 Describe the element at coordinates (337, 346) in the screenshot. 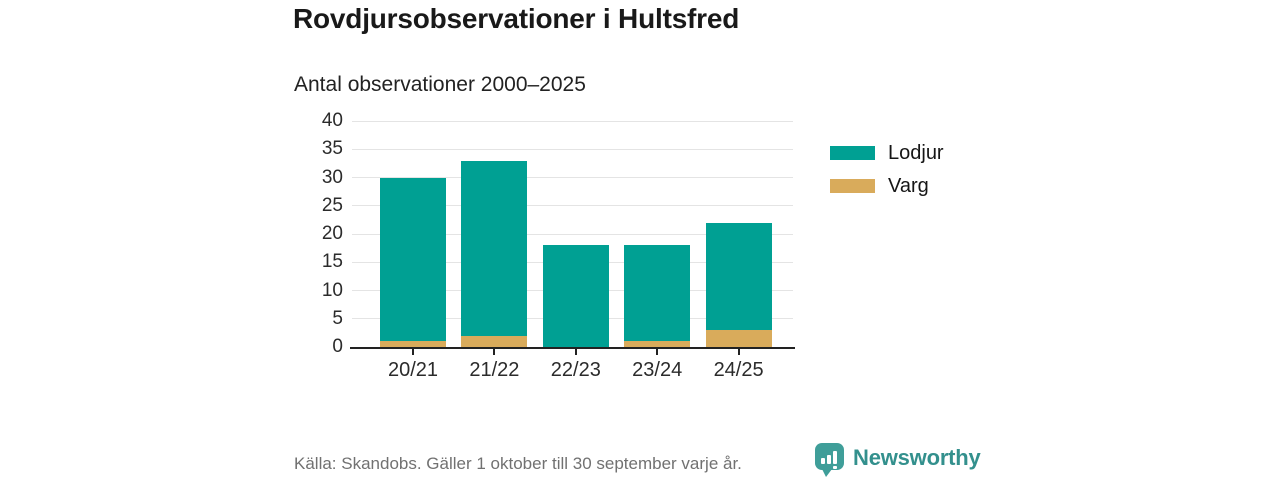

I see `y-axis-tick-label: 0` at that location.